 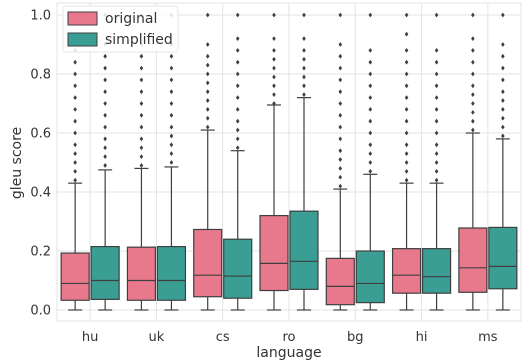 I want to click on box-original-ms, so click(x=473, y=161).